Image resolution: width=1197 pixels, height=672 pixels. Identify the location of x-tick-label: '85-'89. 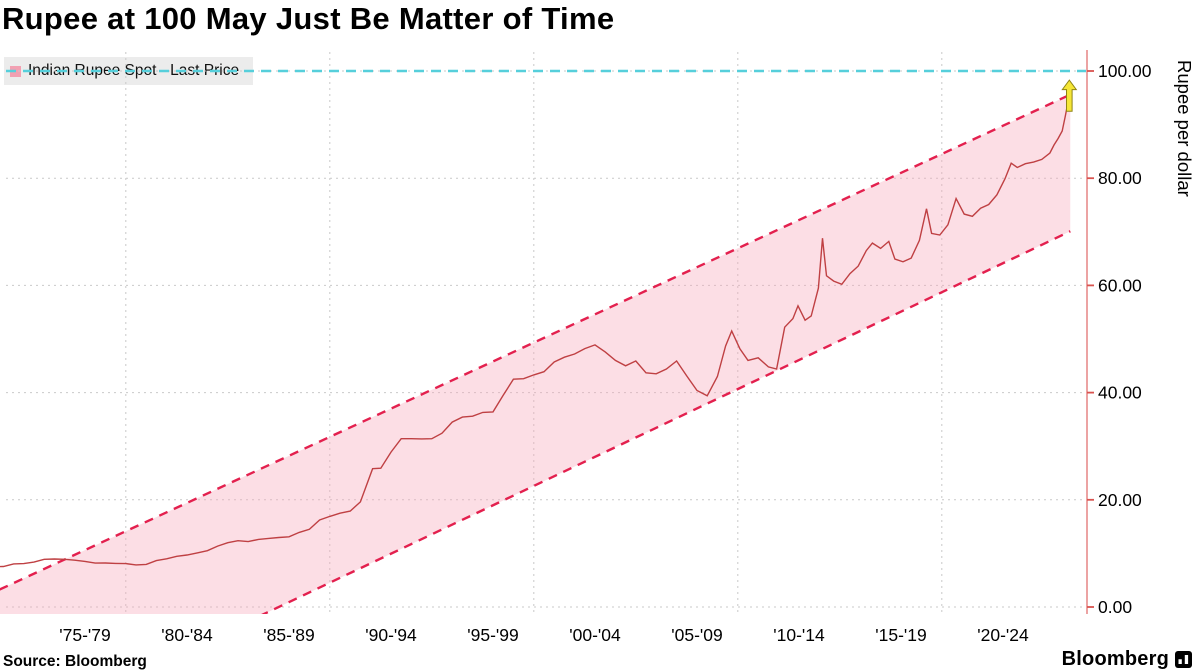
(288, 635).